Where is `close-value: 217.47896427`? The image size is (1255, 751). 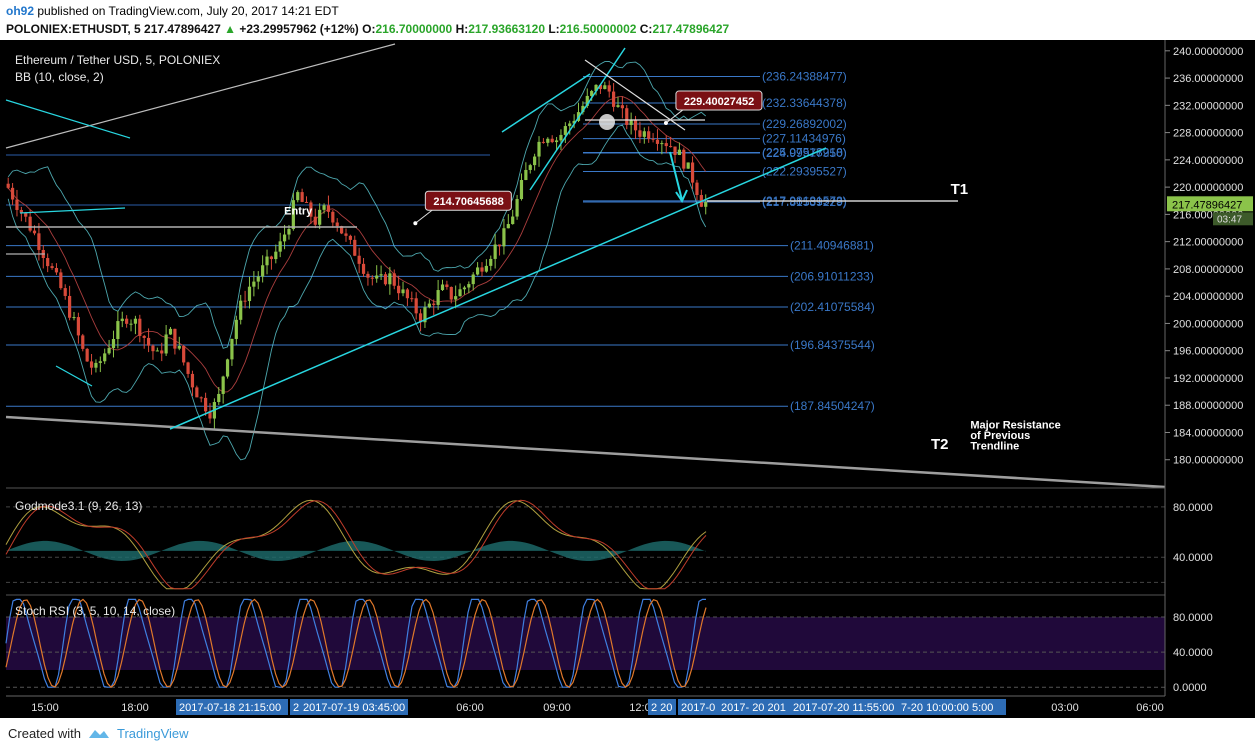
close-value: 217.47896427 is located at coordinates (691, 29).